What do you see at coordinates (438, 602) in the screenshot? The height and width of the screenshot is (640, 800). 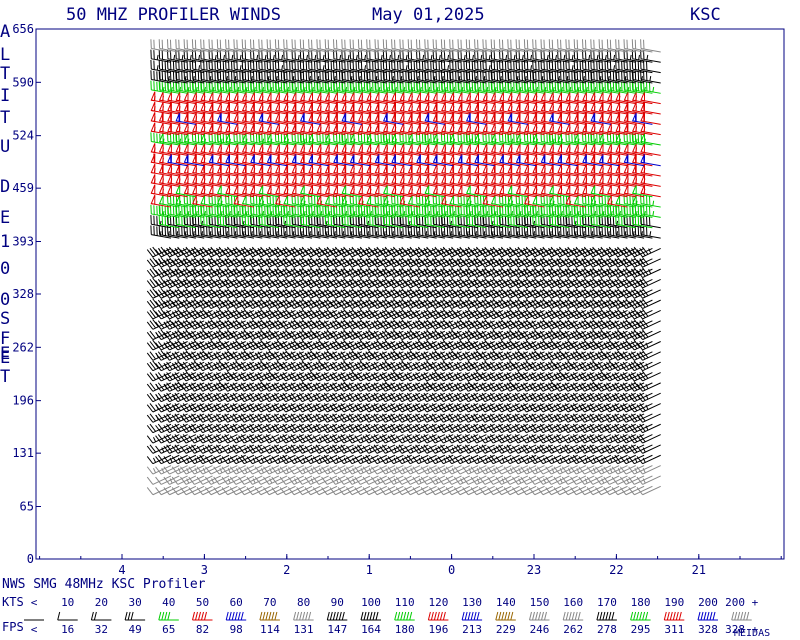 I see `legend-kts-value: 120` at bounding box center [438, 602].